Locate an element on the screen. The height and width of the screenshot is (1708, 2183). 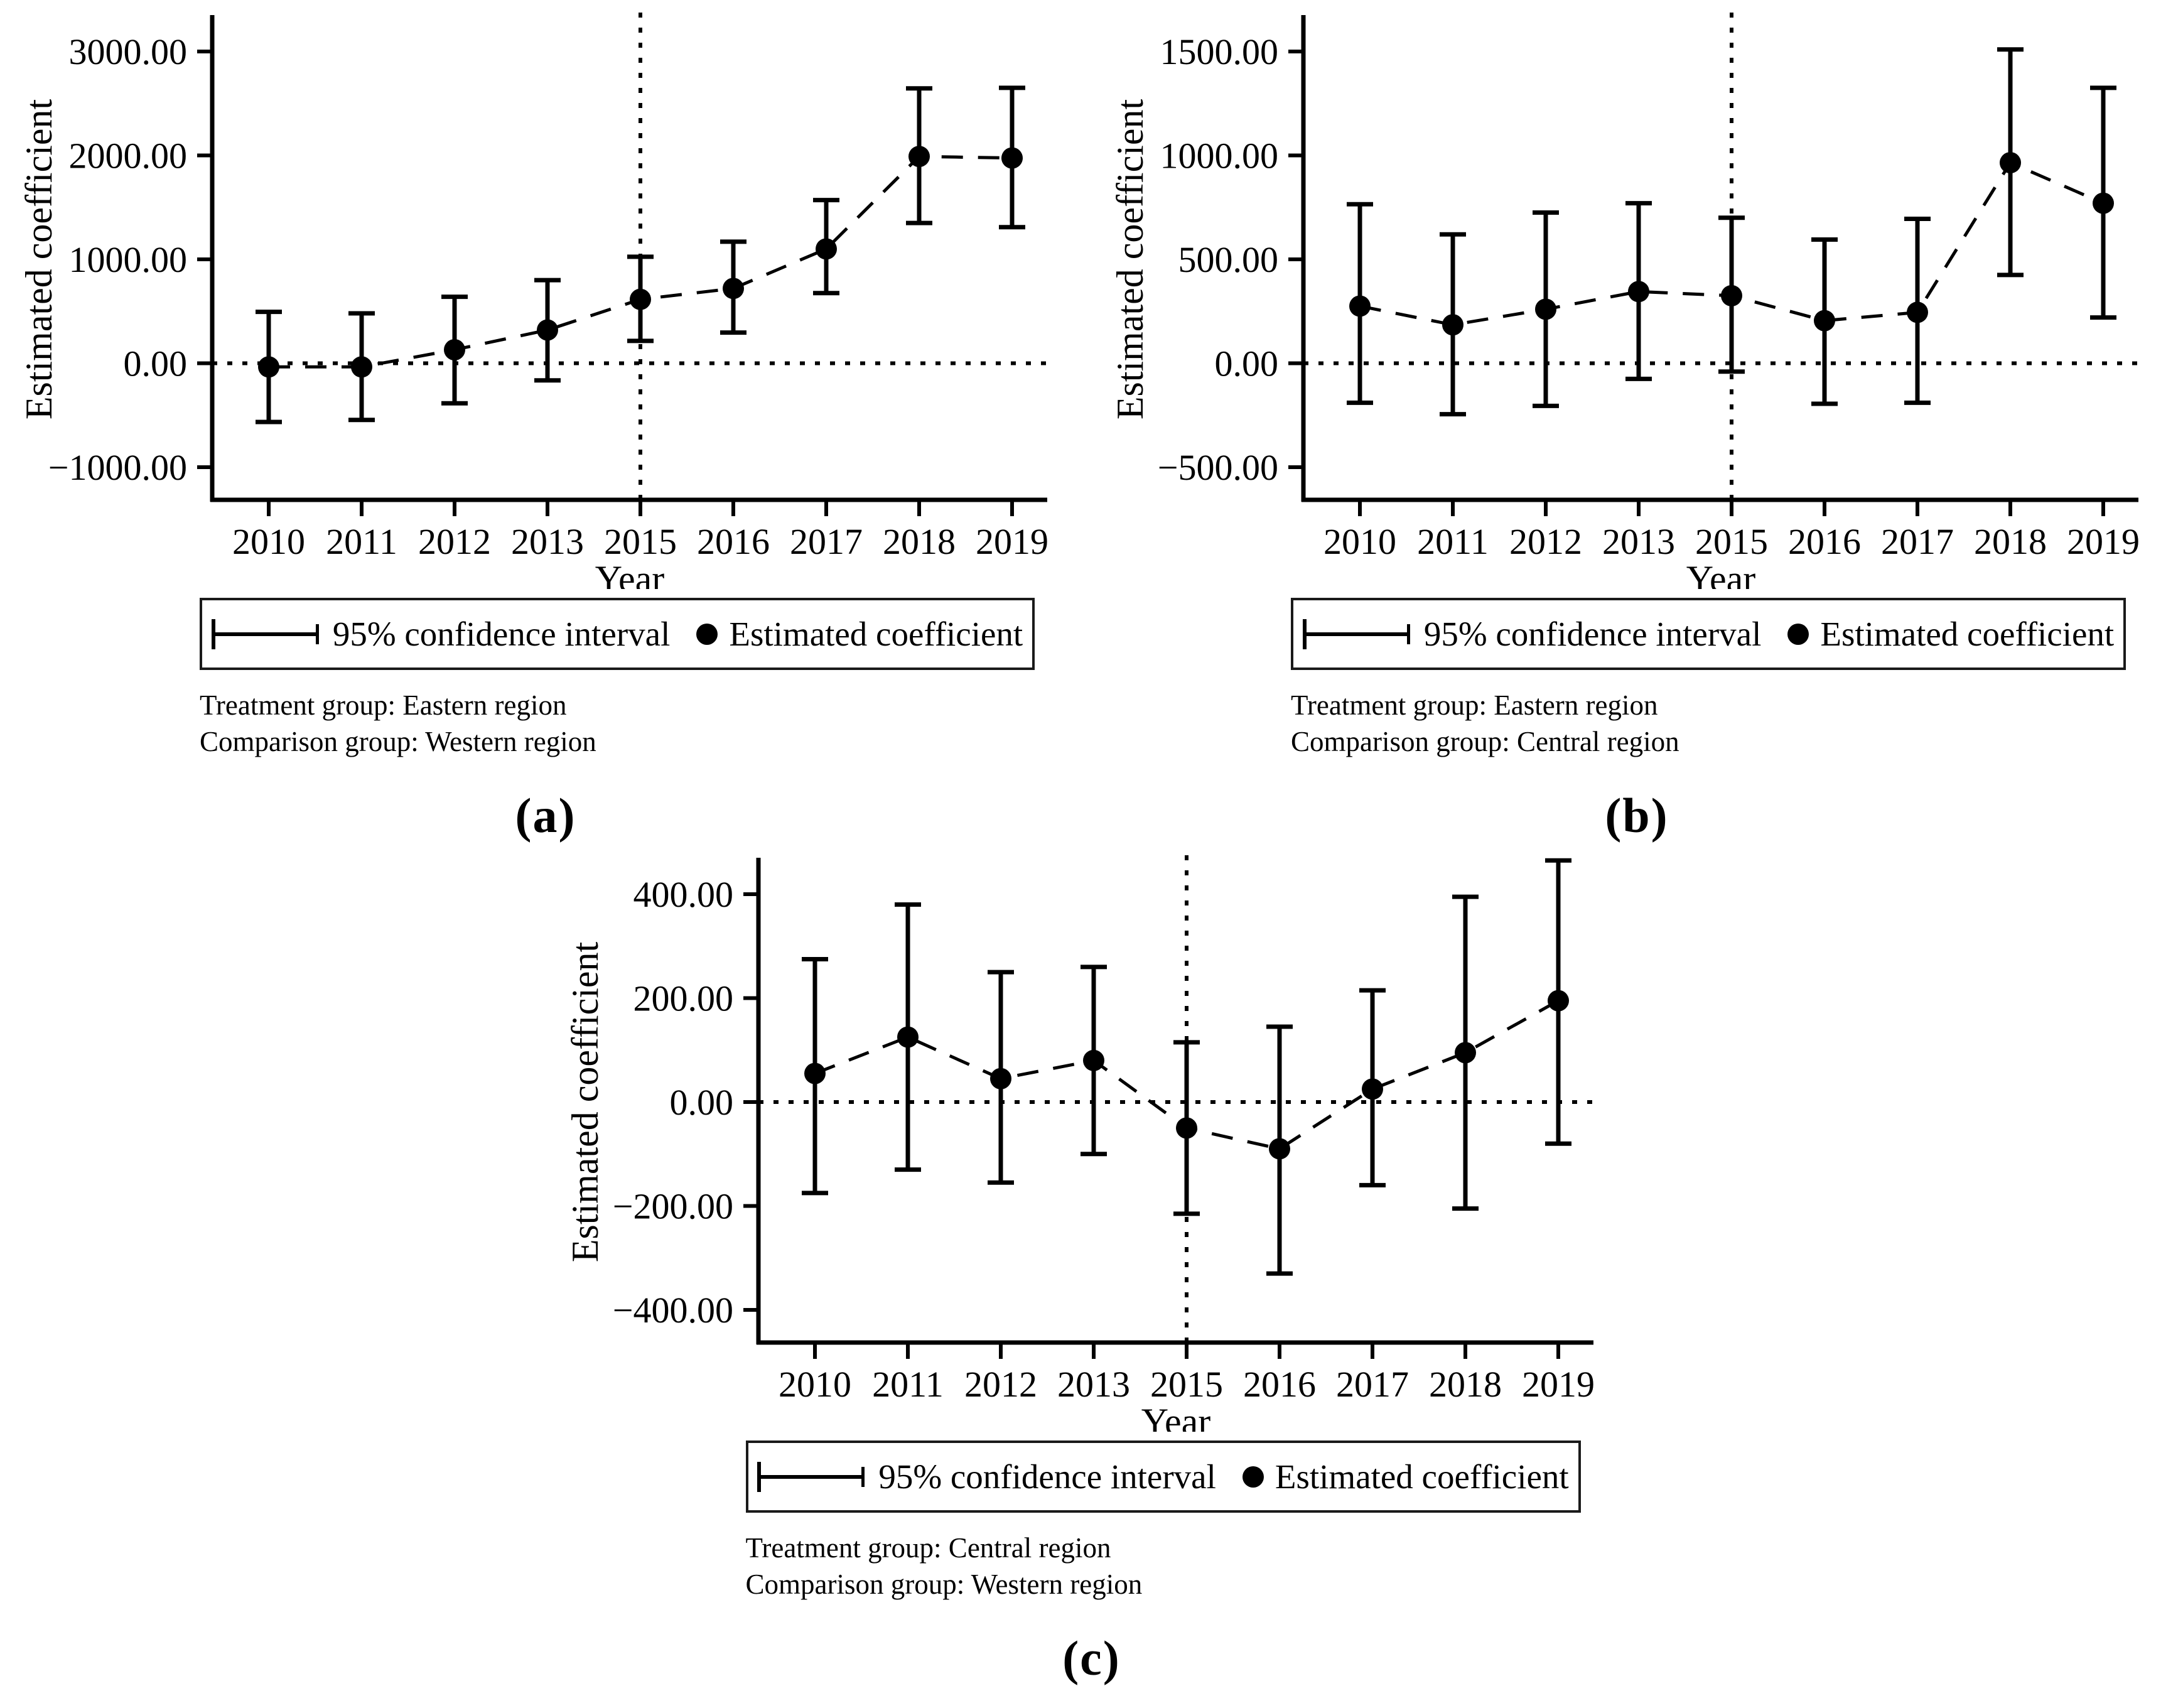
x-tick-label: 2018 is located at coordinates (919, 541).